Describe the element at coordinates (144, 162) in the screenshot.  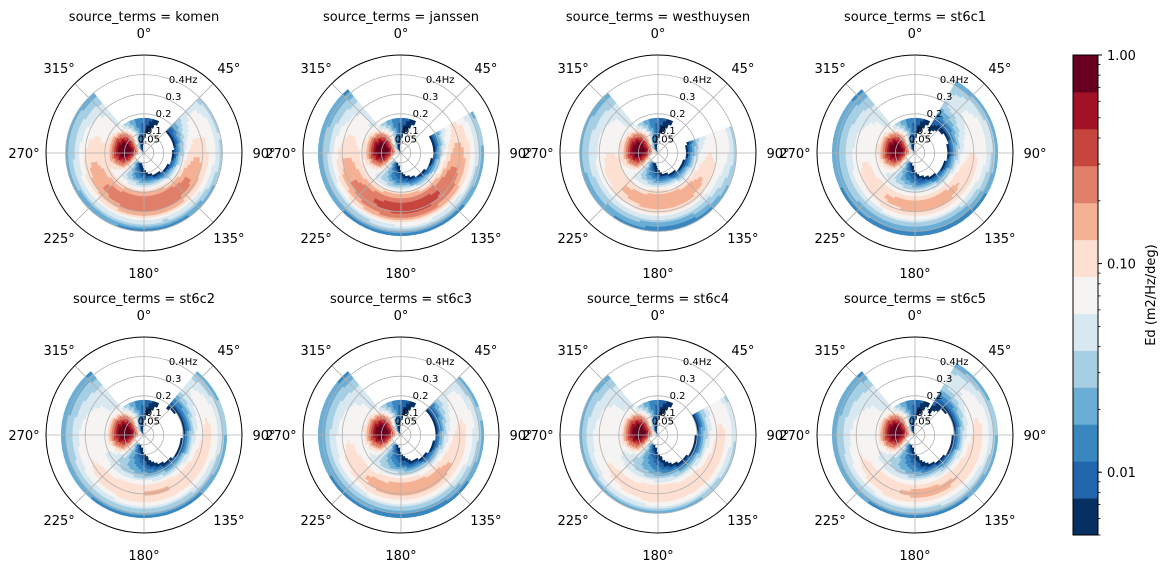
I see `spectrum-cells` at that location.